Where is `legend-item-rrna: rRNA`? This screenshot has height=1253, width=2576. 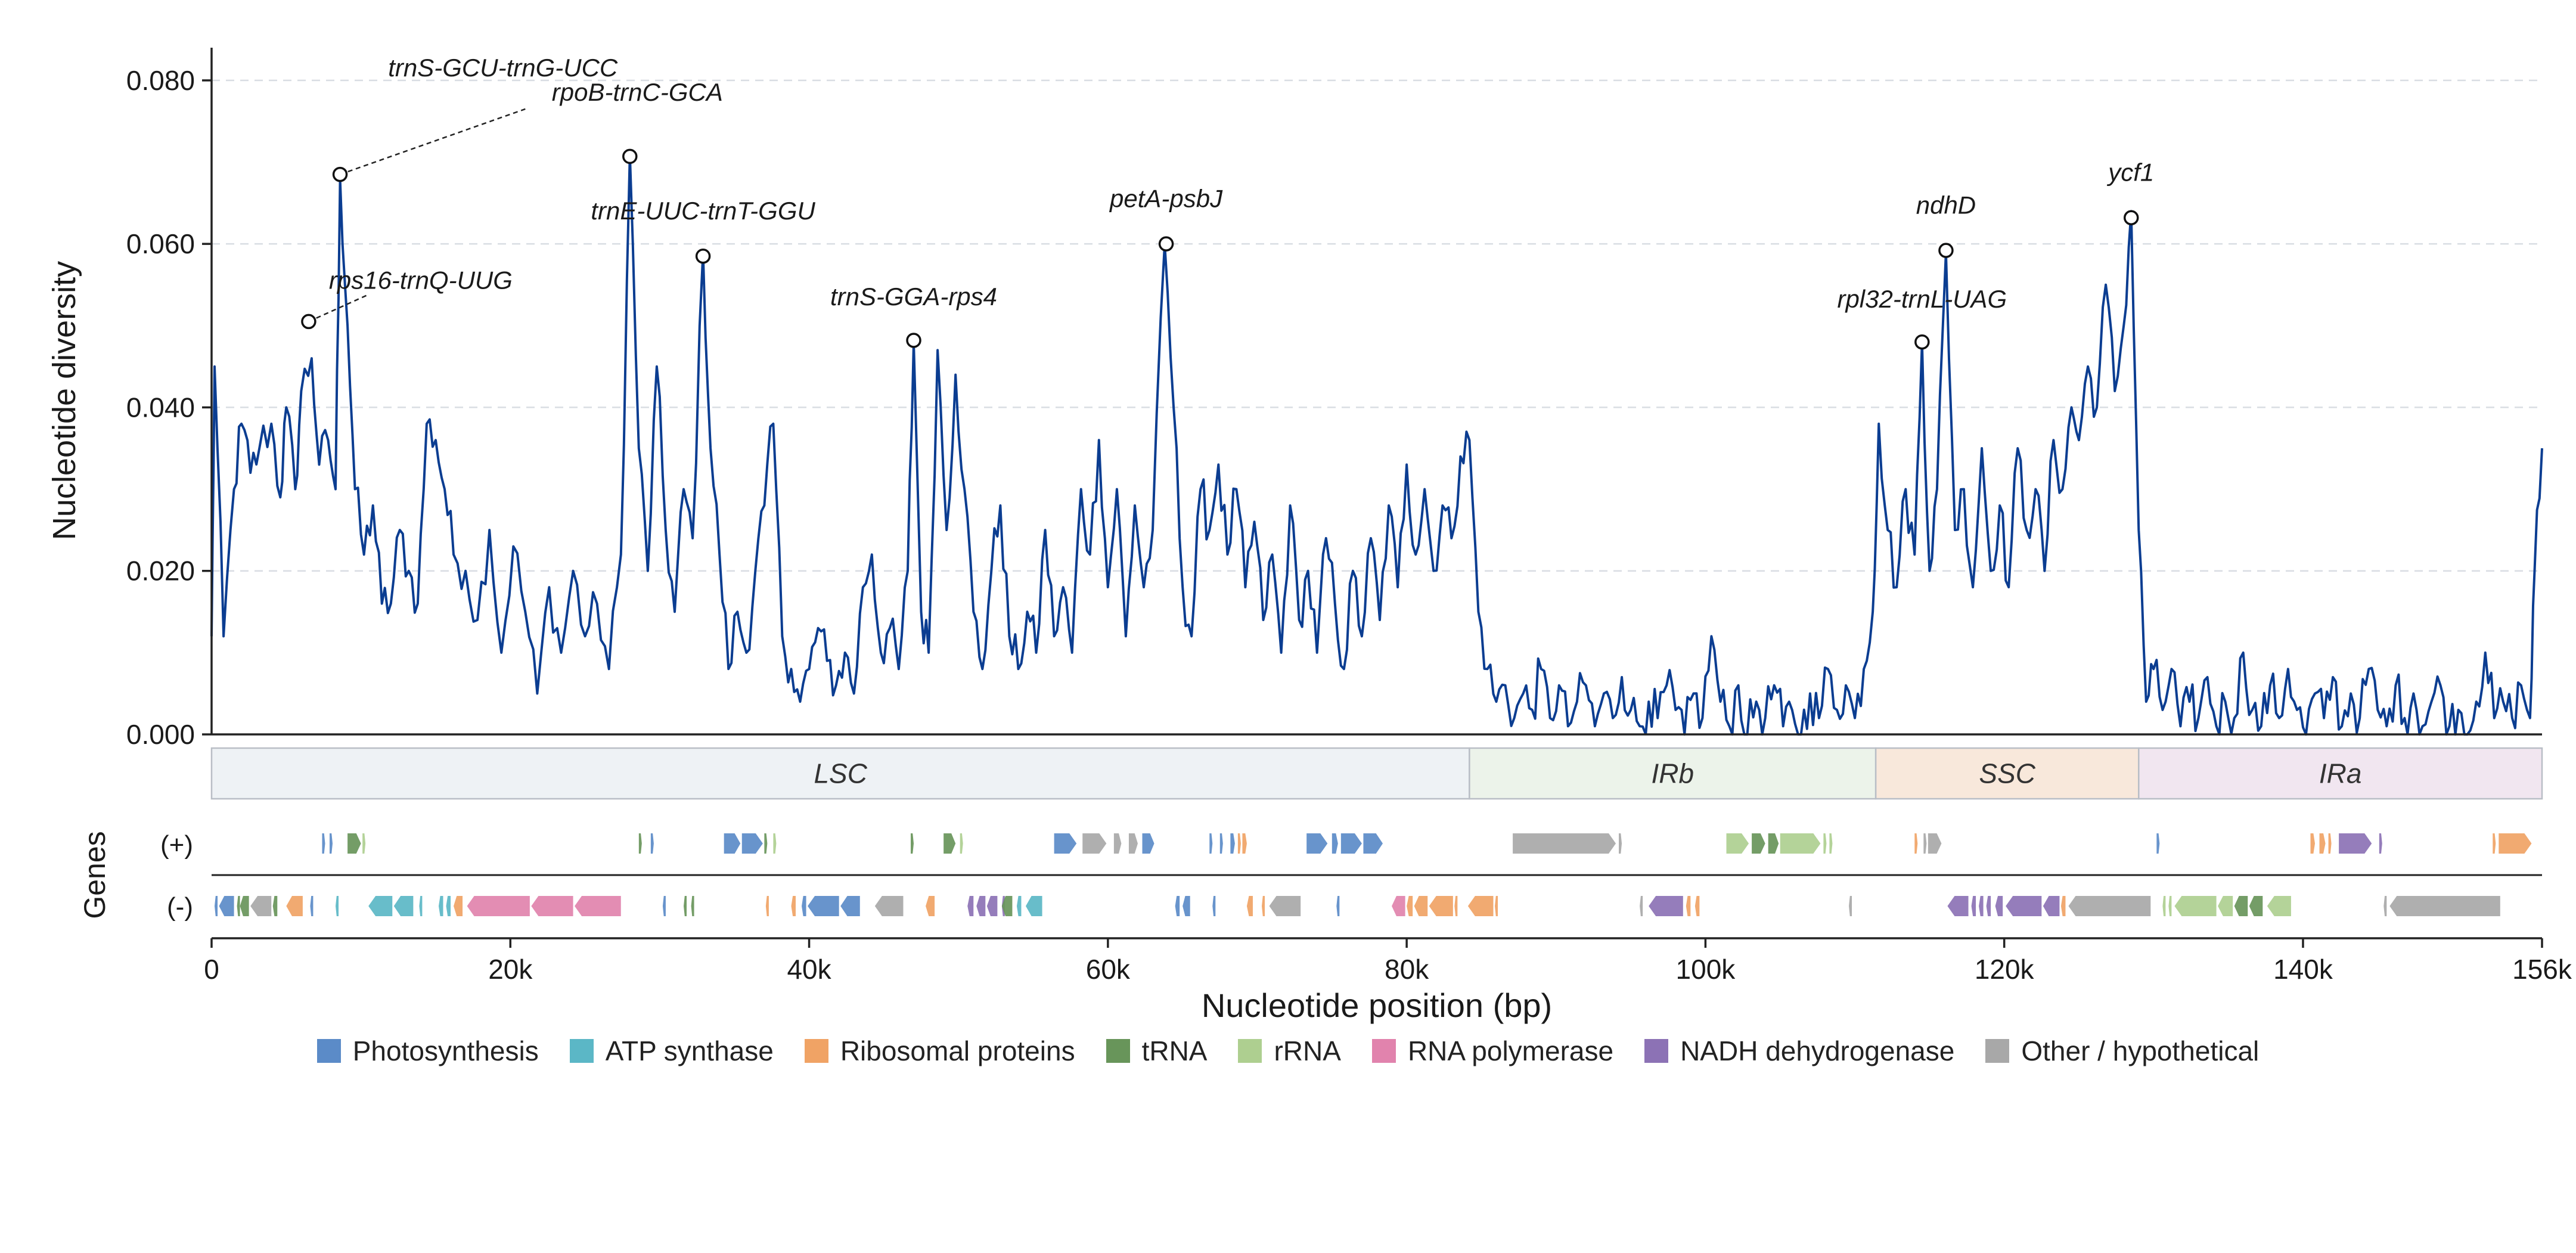
legend-item-rrna: rRNA is located at coordinates (1289, 1051).